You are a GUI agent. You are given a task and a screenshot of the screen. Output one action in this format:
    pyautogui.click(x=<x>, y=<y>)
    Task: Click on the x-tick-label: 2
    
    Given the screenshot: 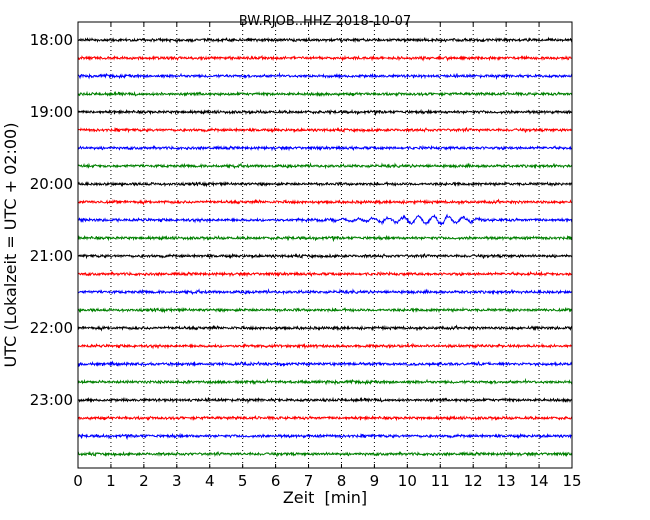 What is the action you would take?
    pyautogui.click(x=144, y=481)
    